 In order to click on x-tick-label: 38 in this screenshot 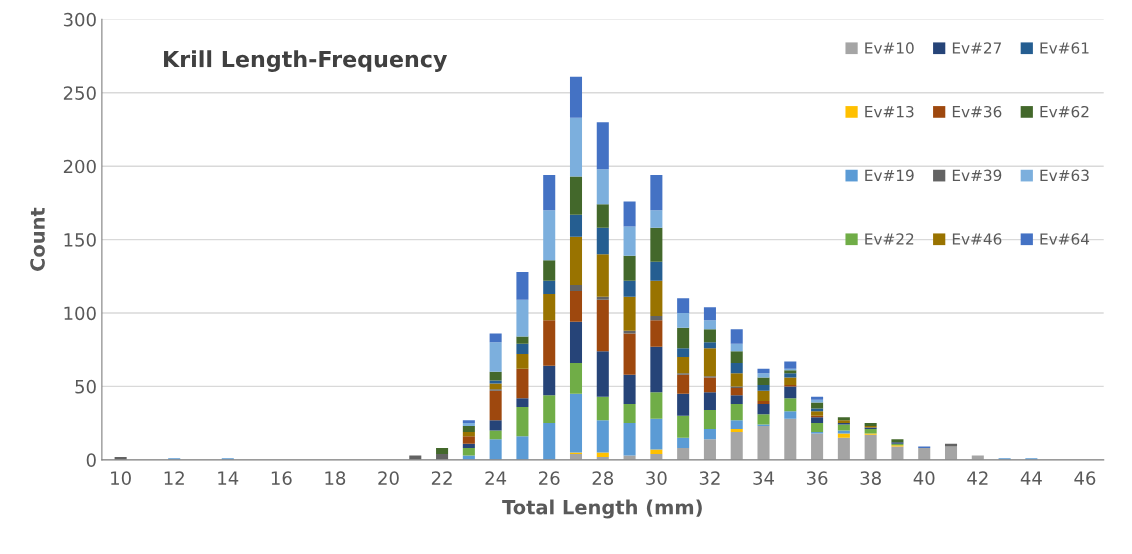, I will do `click(870, 478)`.